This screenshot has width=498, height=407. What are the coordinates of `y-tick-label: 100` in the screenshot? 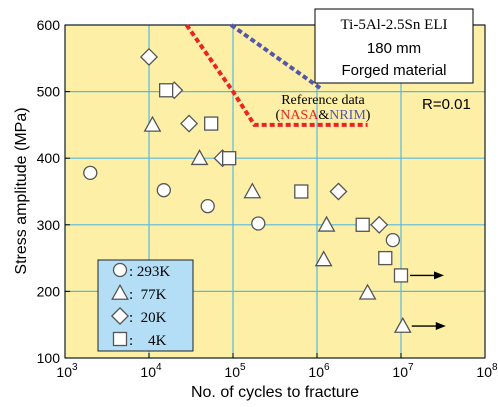 It's located at (49, 358).